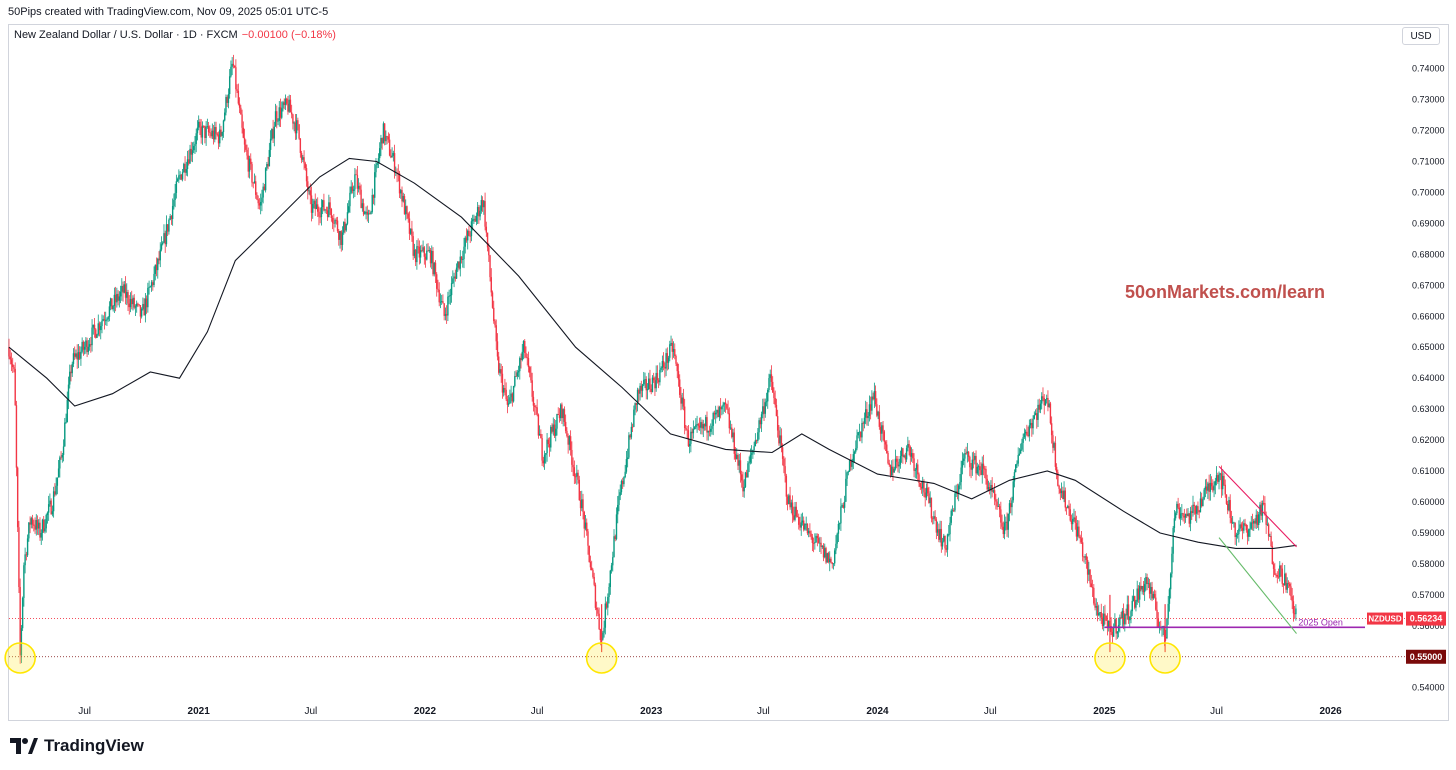  I want to click on currency-button: USD, so click(1421, 36).